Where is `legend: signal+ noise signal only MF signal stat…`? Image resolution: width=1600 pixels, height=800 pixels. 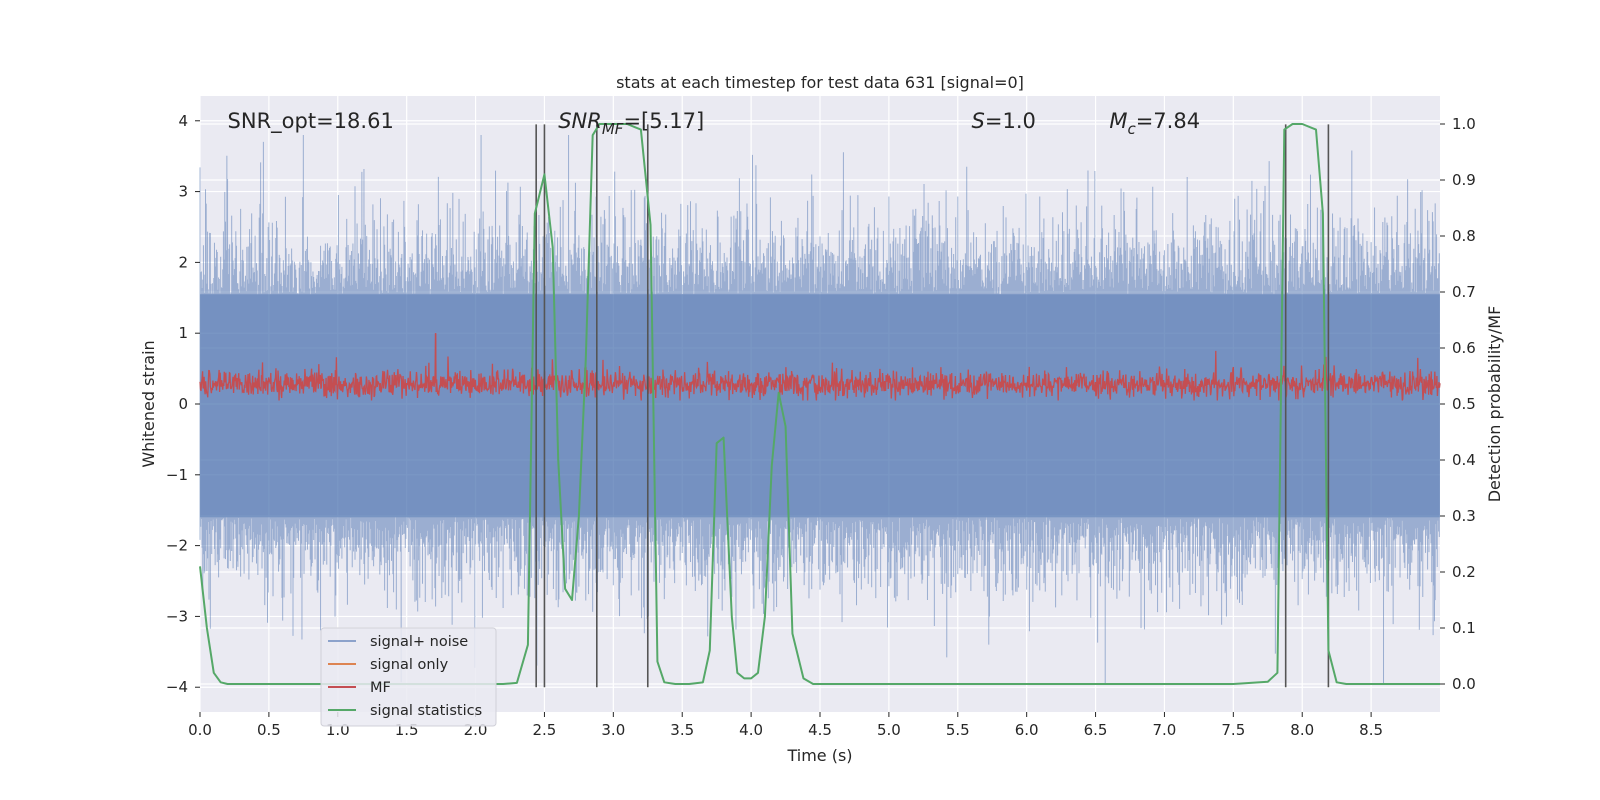
legend: signal+ noise signal only MF signal stat… is located at coordinates (408, 677).